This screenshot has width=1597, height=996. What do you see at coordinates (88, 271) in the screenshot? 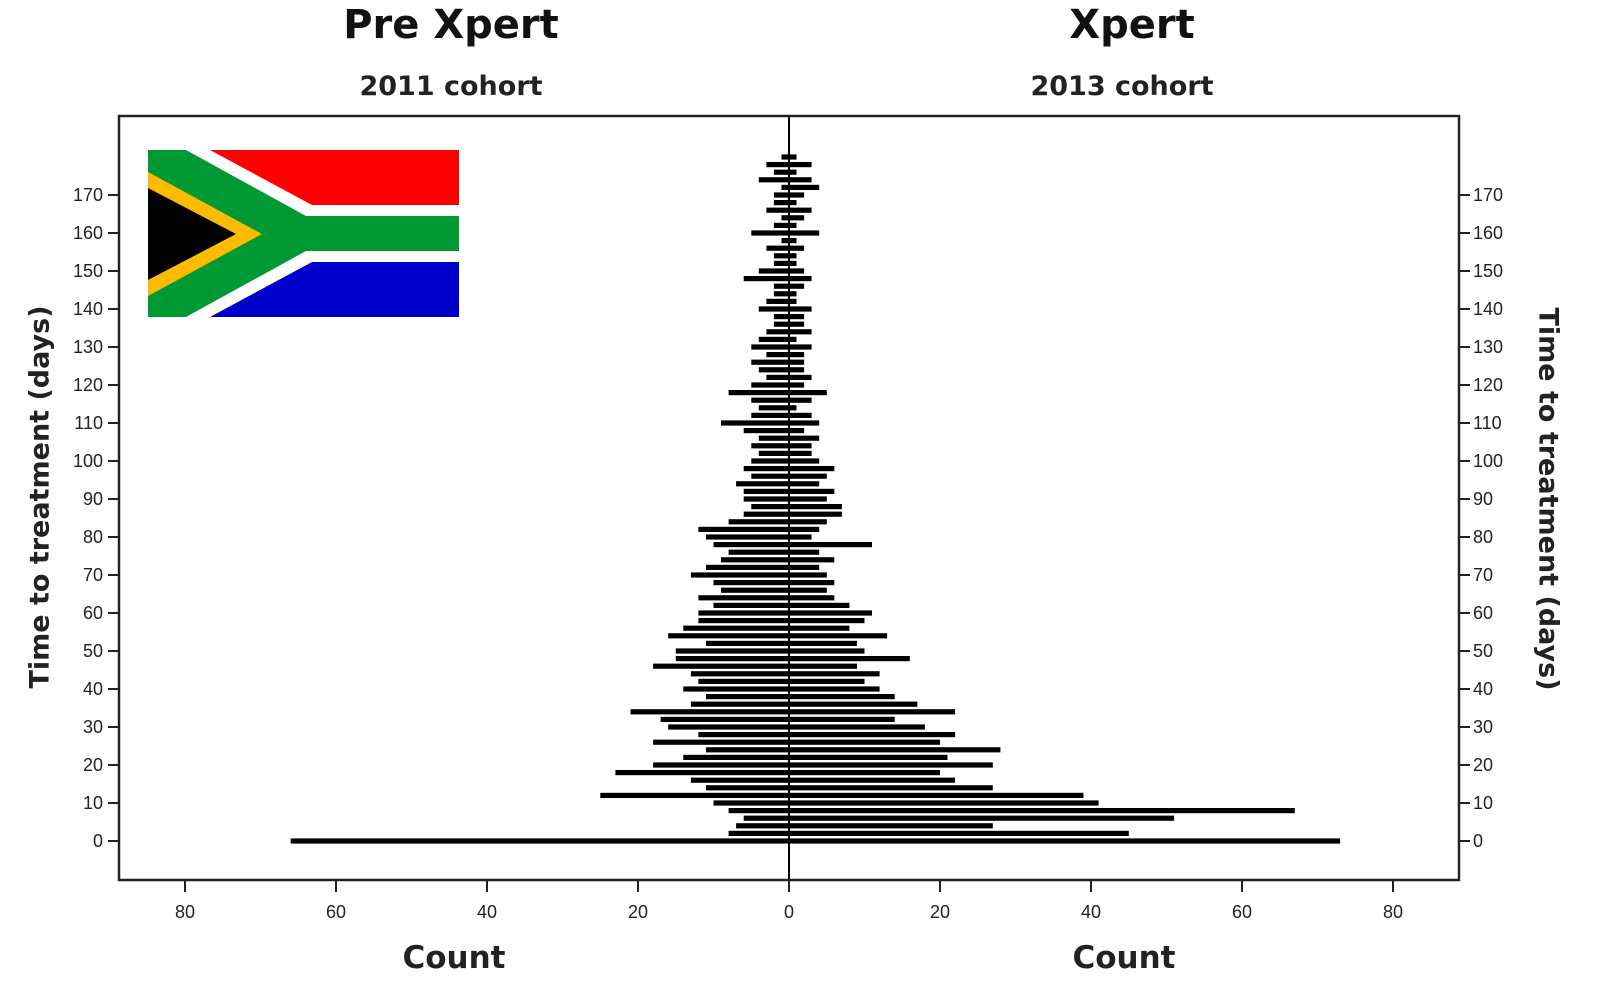
I see `ytick-label-left-150: 150` at bounding box center [88, 271].